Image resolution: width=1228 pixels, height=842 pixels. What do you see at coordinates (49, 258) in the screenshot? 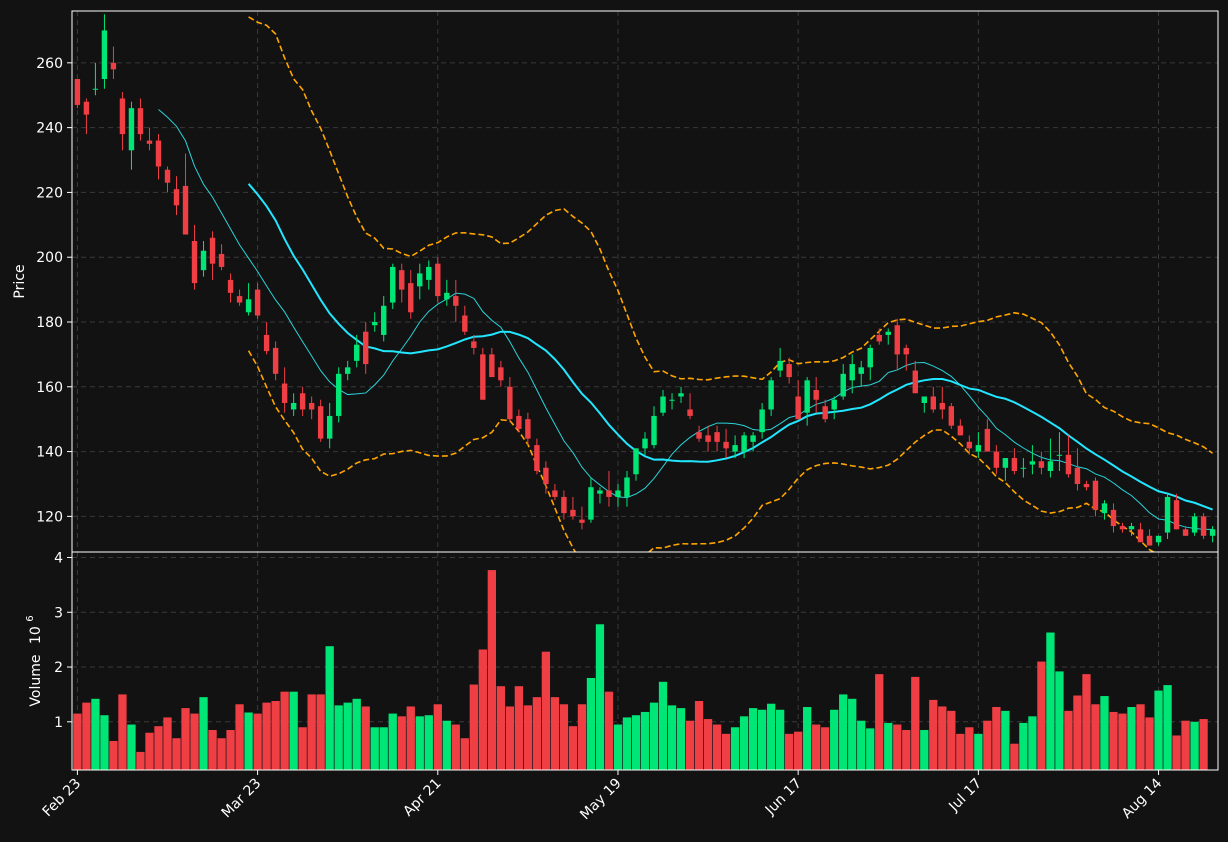
I see `price-y-tick-label: 200` at bounding box center [49, 258].